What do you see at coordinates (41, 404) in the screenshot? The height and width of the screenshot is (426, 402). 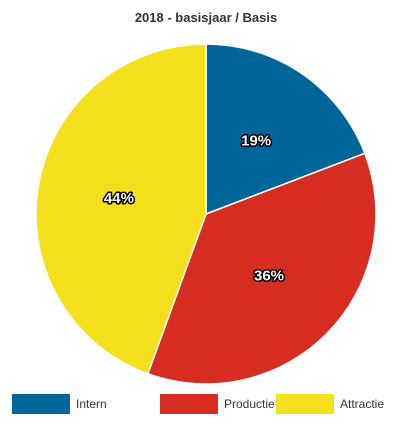 I see `legend-swatch-intern` at bounding box center [41, 404].